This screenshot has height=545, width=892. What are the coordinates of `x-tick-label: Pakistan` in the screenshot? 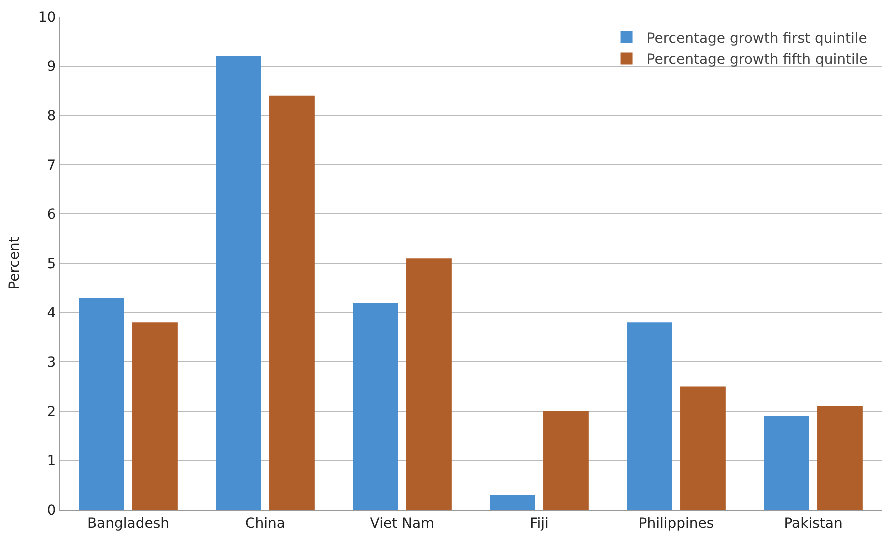 It's located at (813, 524).